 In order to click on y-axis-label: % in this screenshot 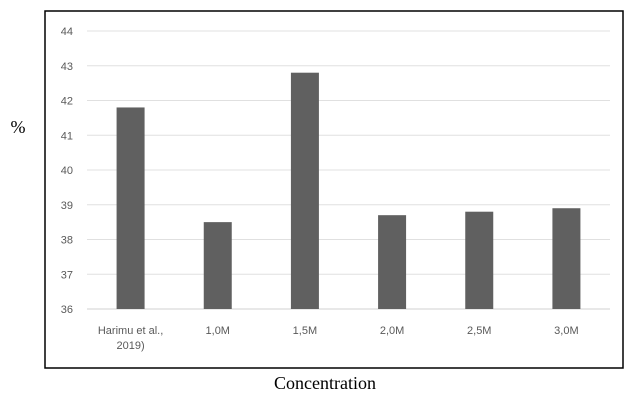, I will do `click(18, 127)`.